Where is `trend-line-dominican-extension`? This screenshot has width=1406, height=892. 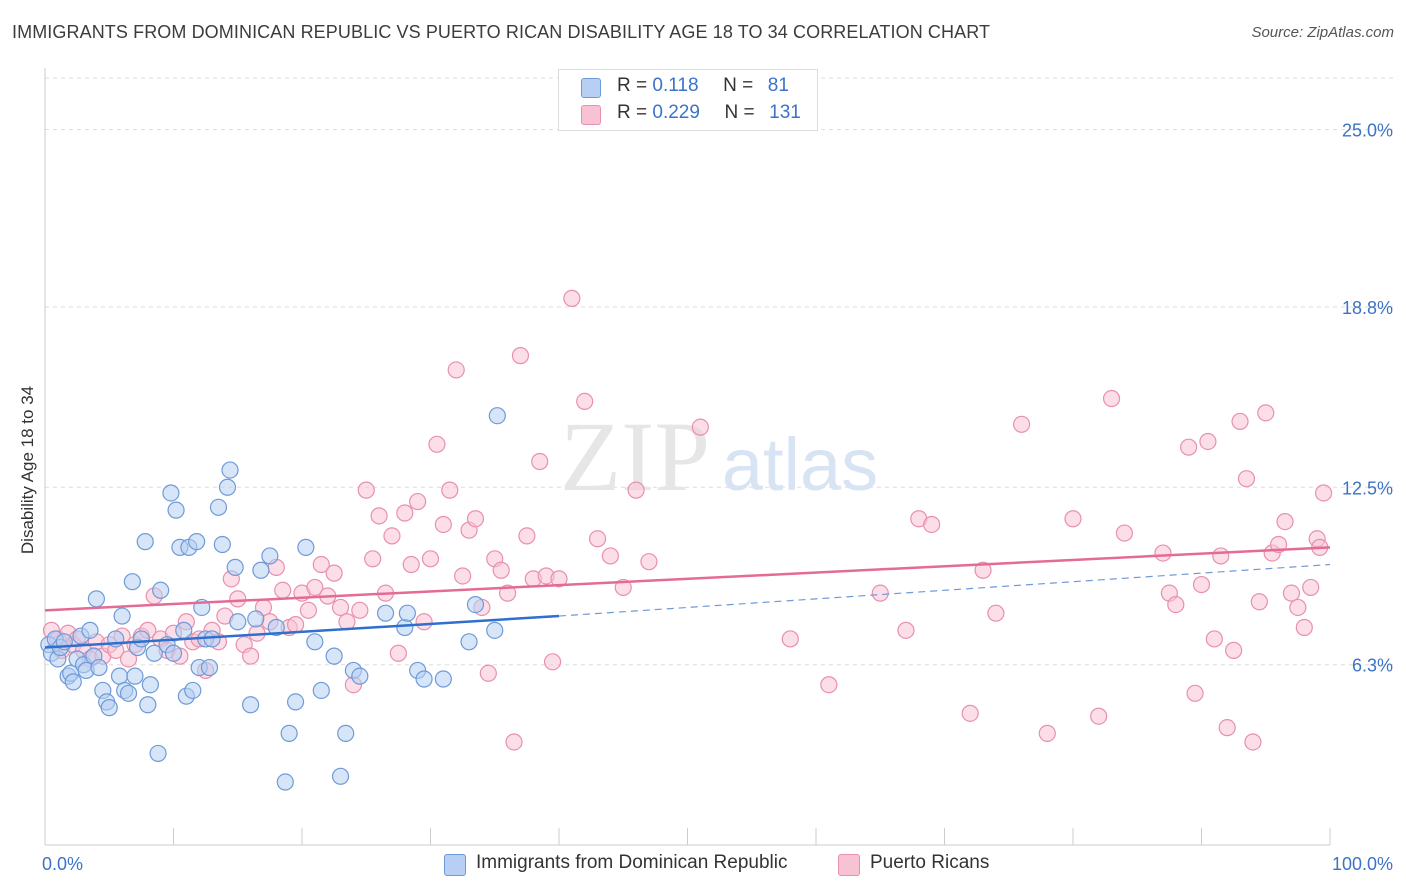
trend-line-dominican-extension is located at coordinates (944, 590).